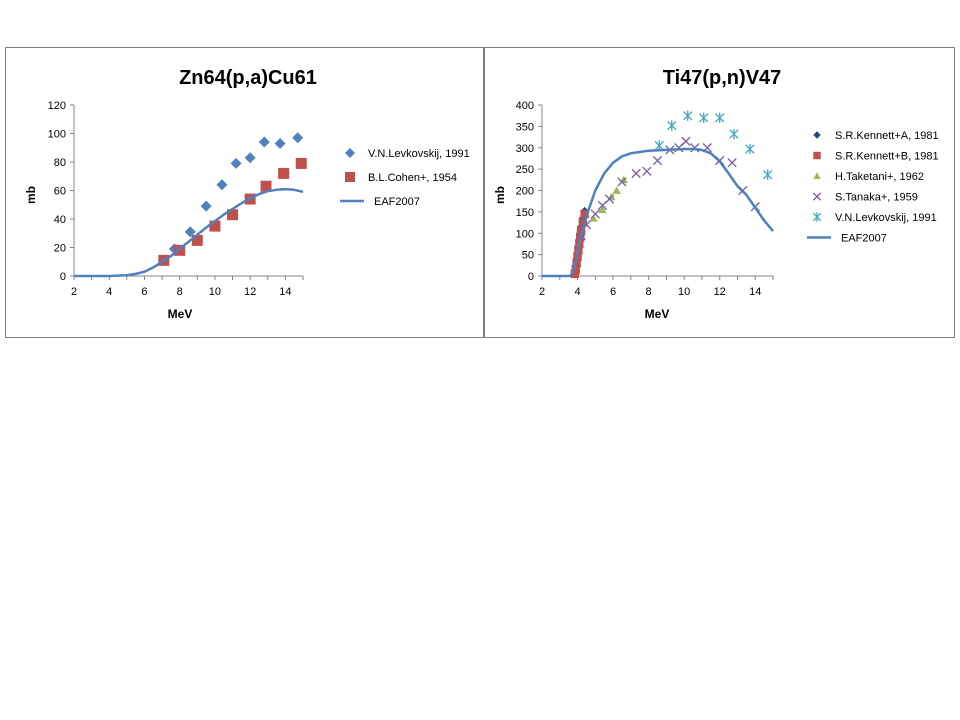 The height and width of the screenshot is (720, 960). I want to click on y-tick-label: 60, so click(60, 192).